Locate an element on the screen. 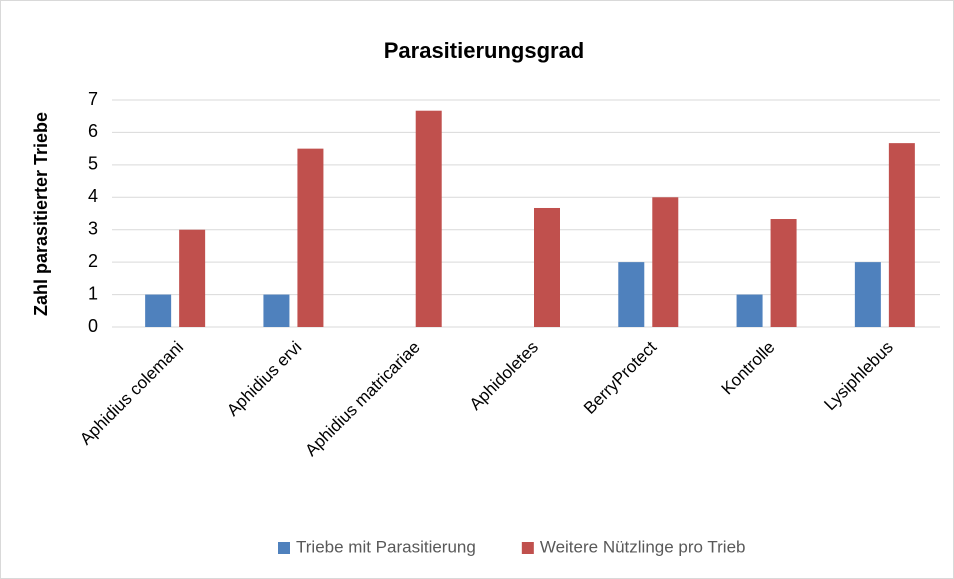 This screenshot has width=954, height=579. legend-label: Weitere Nützlinge pro Trieb is located at coordinates (643, 546).